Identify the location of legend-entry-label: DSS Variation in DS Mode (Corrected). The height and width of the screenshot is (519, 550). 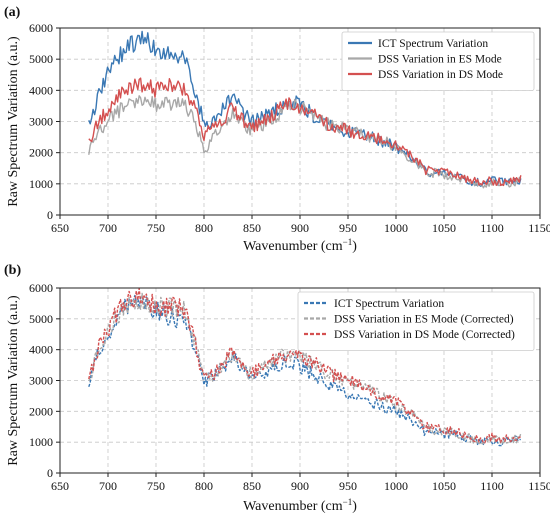
(424, 335).